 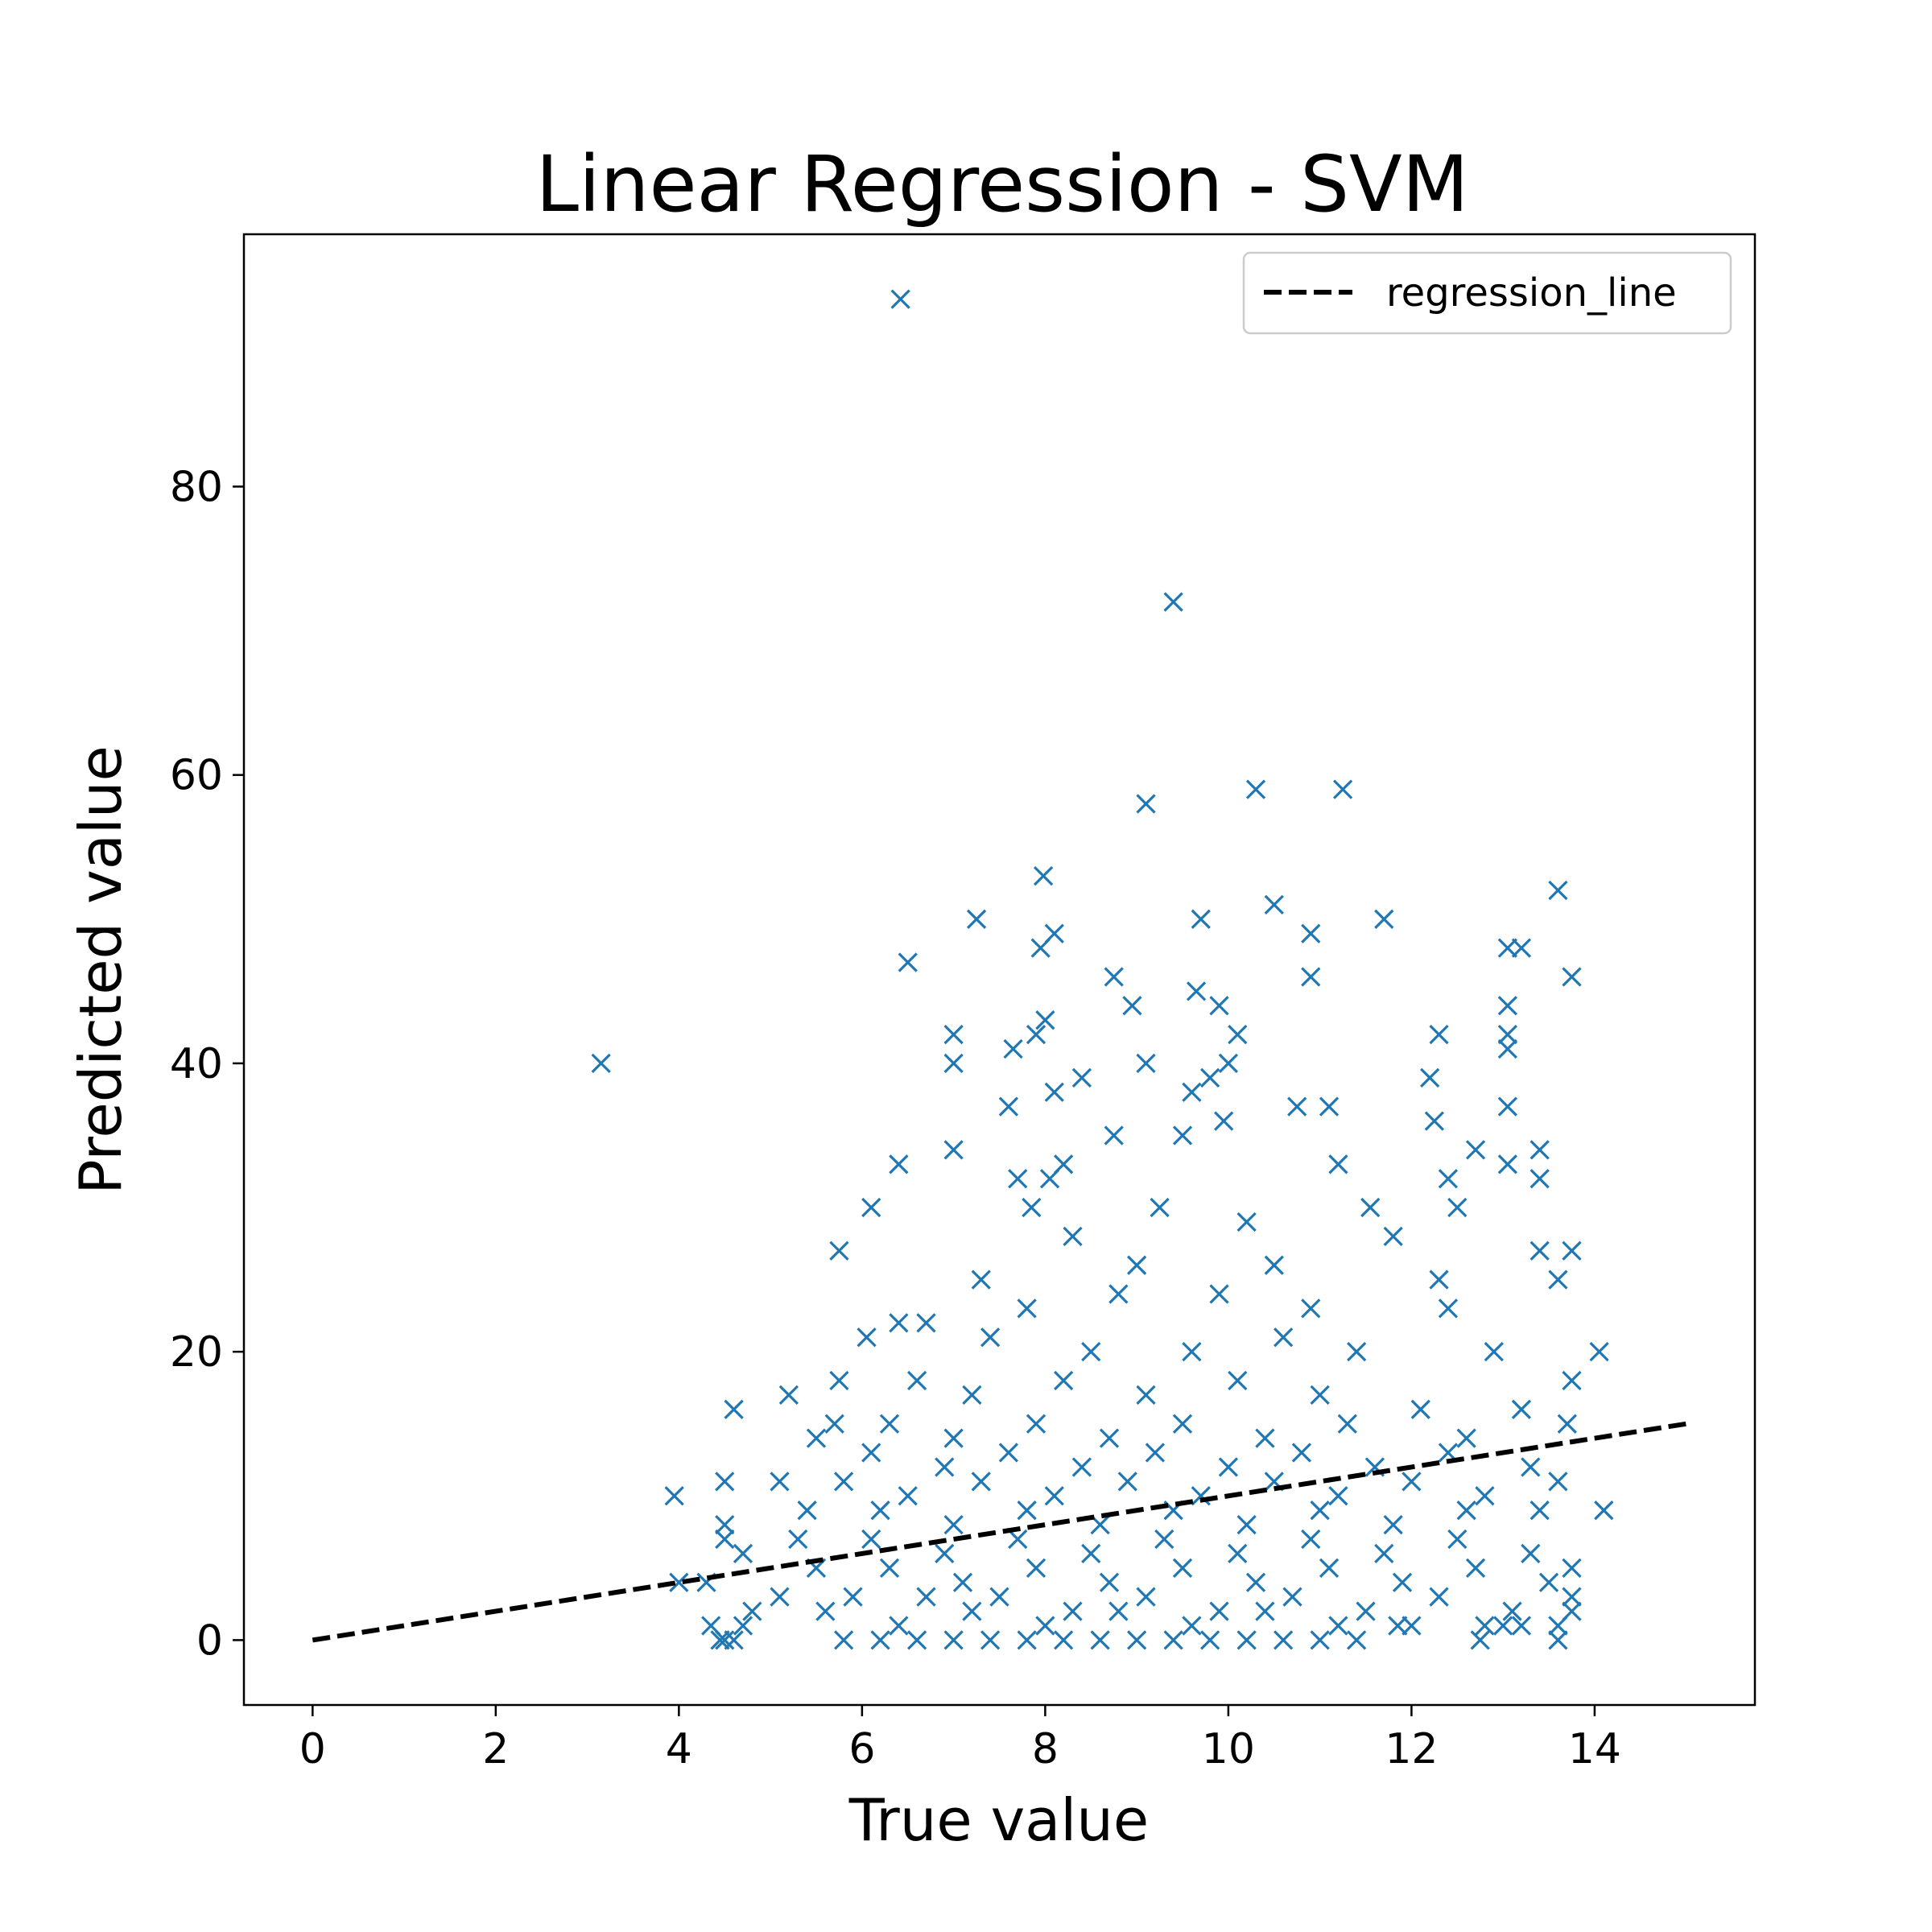 What do you see at coordinates (999, 1532) in the screenshot?
I see `regression-line` at bounding box center [999, 1532].